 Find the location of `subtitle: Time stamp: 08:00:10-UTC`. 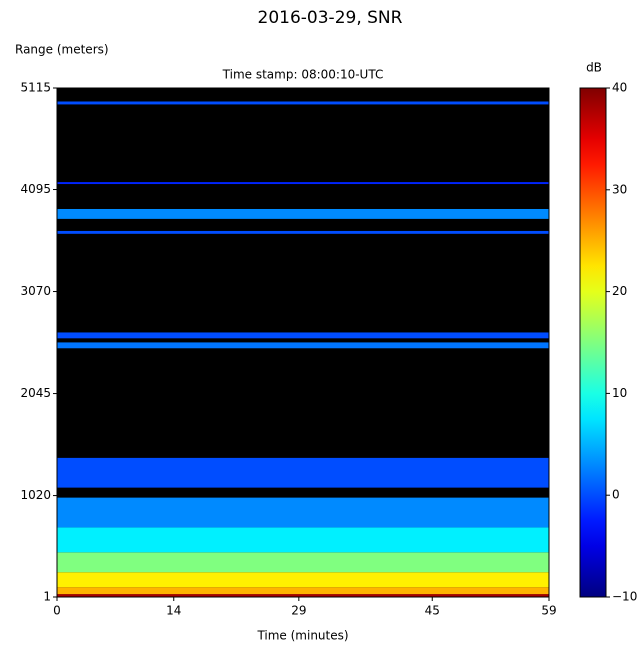

subtitle: Time stamp: 08:00:10-UTC is located at coordinates (303, 75).